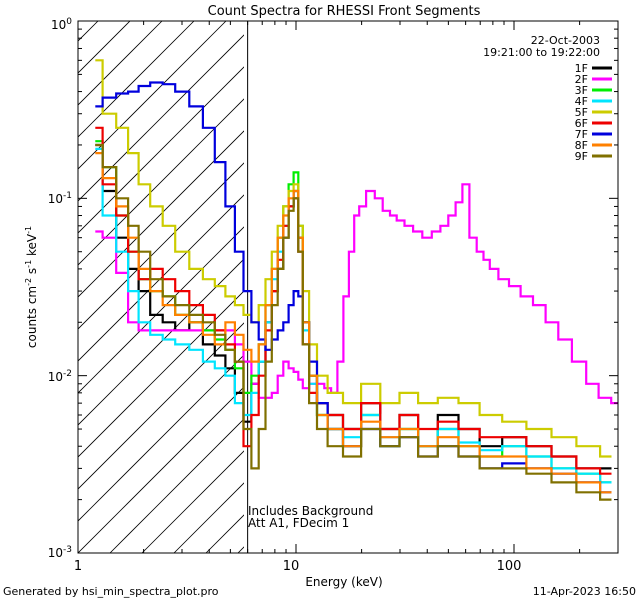 This screenshot has width=640, height=600. Describe the element at coordinates (60, 376) in the screenshot. I see `y-tick-label-1e-2: 10⁻²` at that location.